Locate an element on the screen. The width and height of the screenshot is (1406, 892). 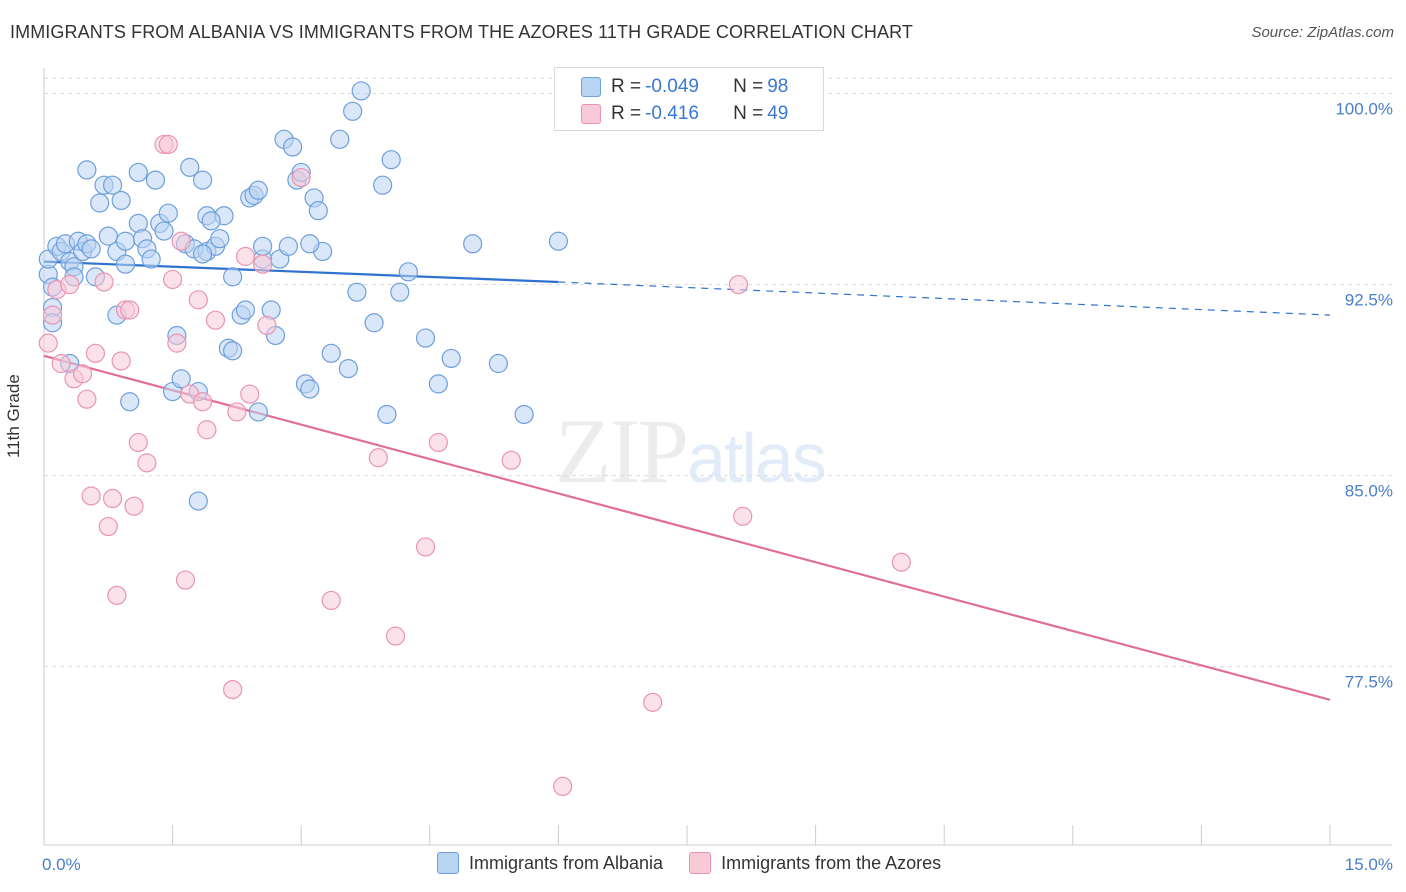
legend-row-albania: R = -0.049 N = 98 is located at coordinates (684, 87).